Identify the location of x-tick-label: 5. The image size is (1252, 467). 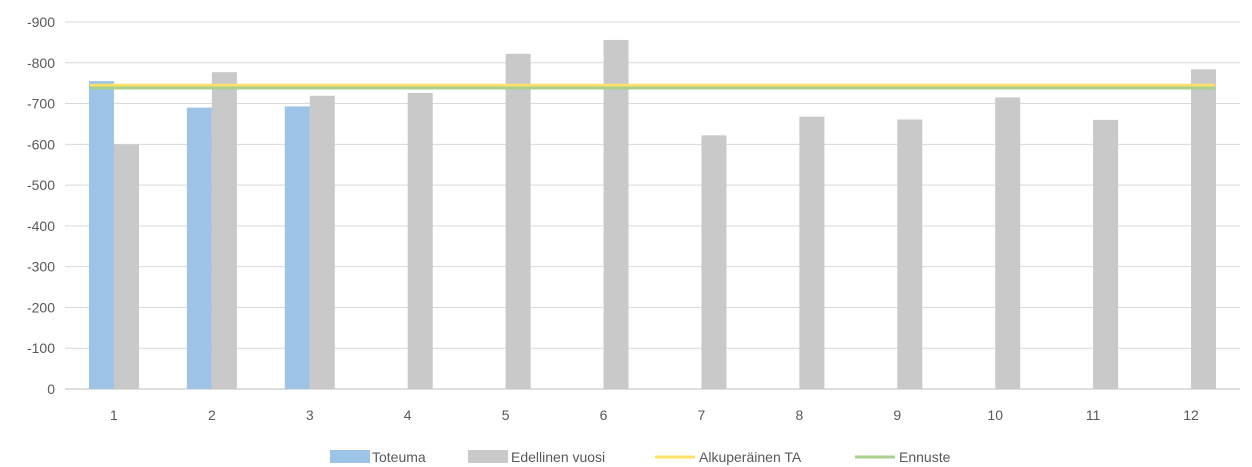
(506, 415).